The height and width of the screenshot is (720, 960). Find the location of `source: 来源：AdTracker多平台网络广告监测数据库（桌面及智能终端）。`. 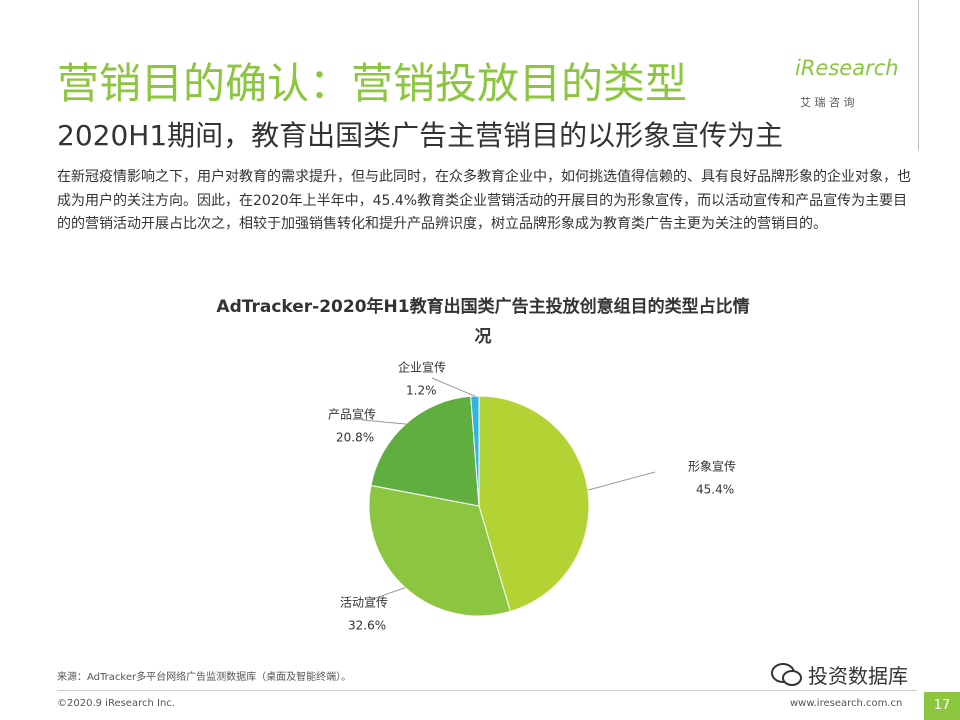

source: 来源：AdTracker多平台网络广告监测数据库（桌面及智能终端）。 is located at coordinates (204, 677).